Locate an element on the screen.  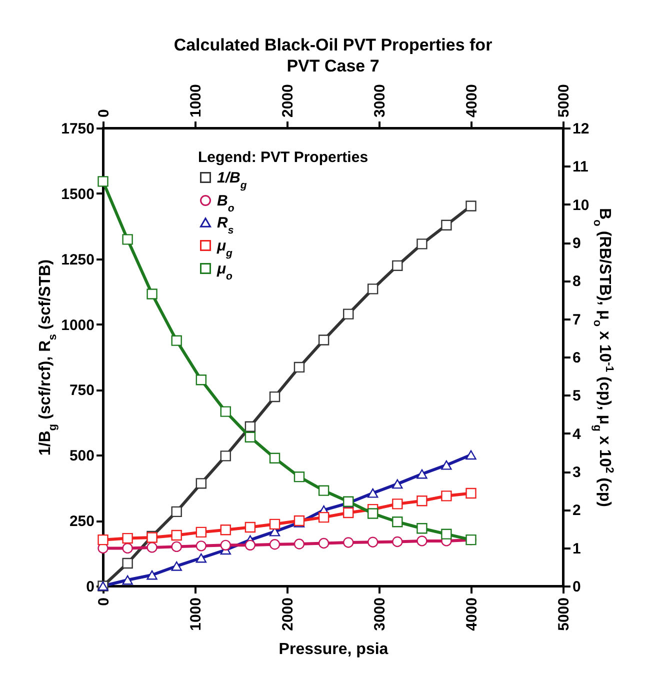
y-tick-label: 1750 is located at coordinates (77, 129).